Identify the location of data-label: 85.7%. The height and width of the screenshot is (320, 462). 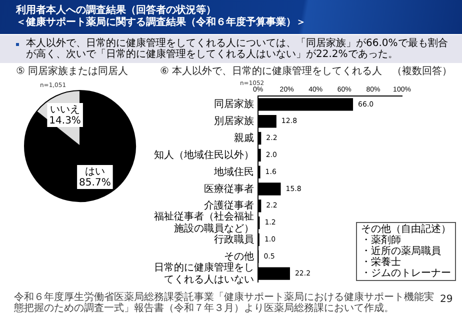
(95, 183).